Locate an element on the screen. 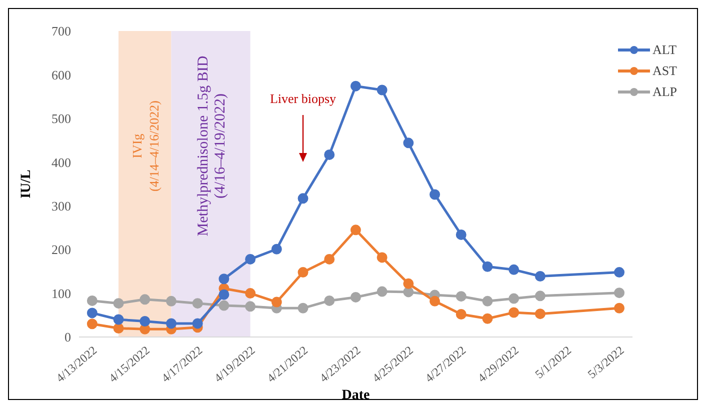  x-axis-title: Date is located at coordinates (356, 395).